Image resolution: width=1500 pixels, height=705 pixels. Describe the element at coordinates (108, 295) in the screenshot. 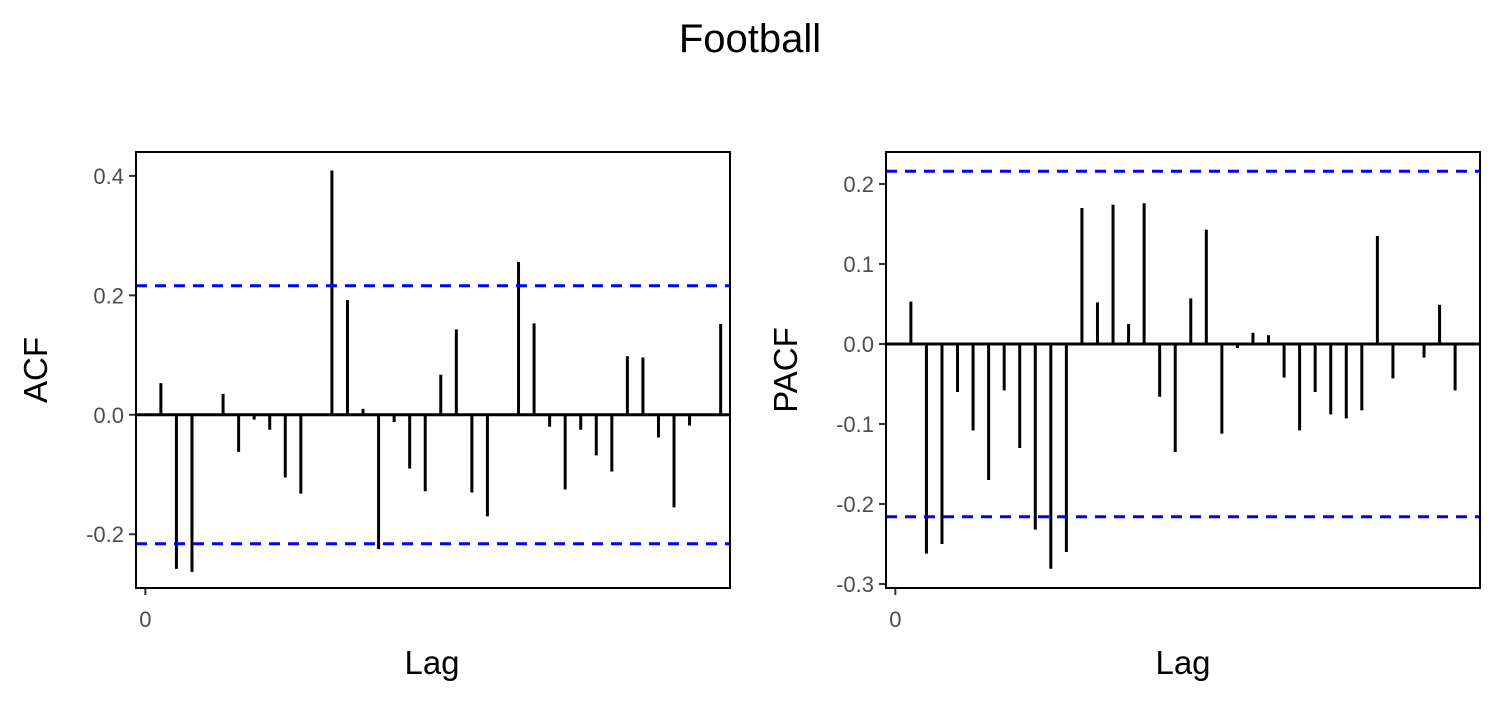

I see `acf-ytick-label: 0.2` at that location.